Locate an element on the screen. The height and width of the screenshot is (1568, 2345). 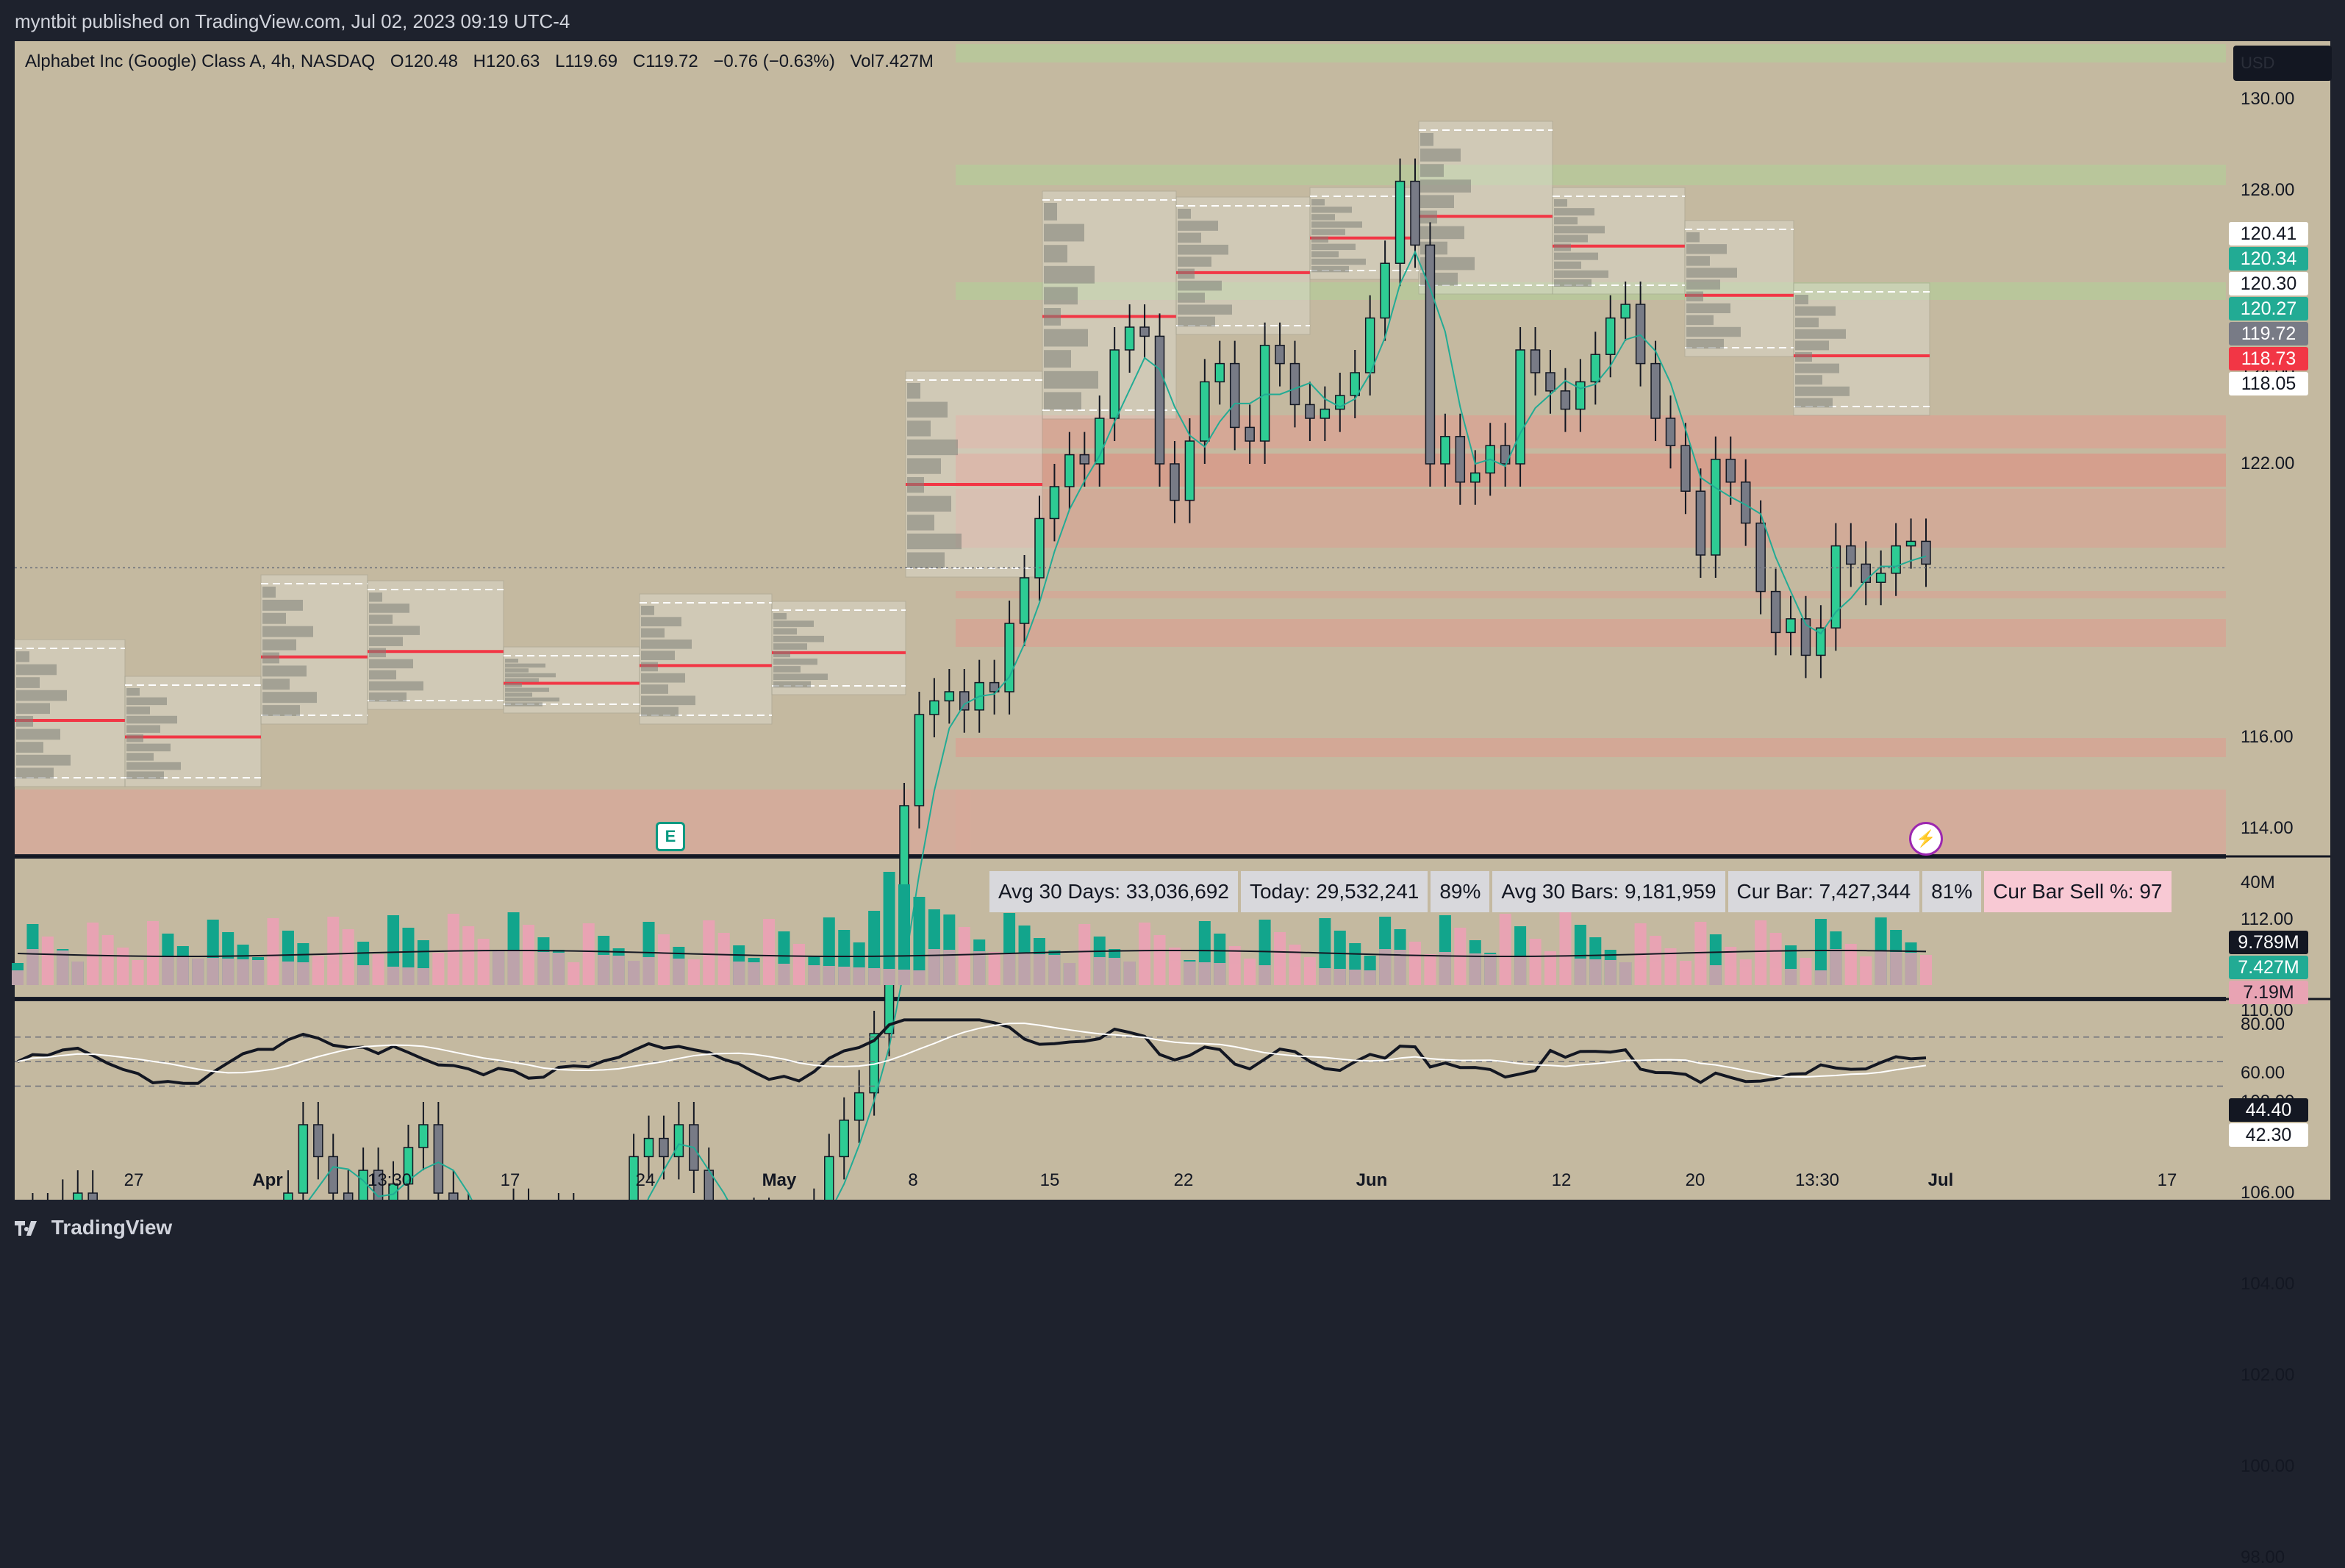
volume-bar is located at coordinates (874, 948).